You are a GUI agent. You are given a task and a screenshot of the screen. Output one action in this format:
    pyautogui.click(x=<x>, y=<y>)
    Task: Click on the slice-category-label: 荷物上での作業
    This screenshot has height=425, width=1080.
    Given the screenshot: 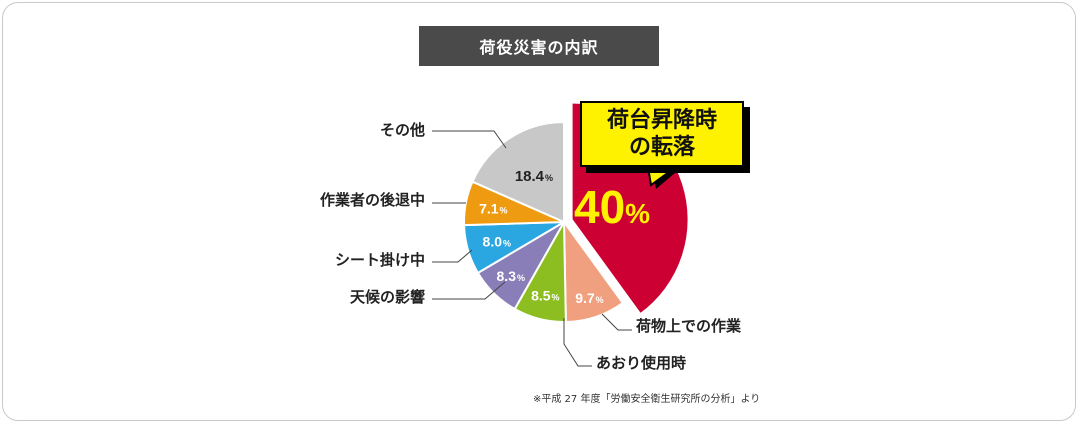 What is the action you would take?
    pyautogui.click(x=689, y=326)
    